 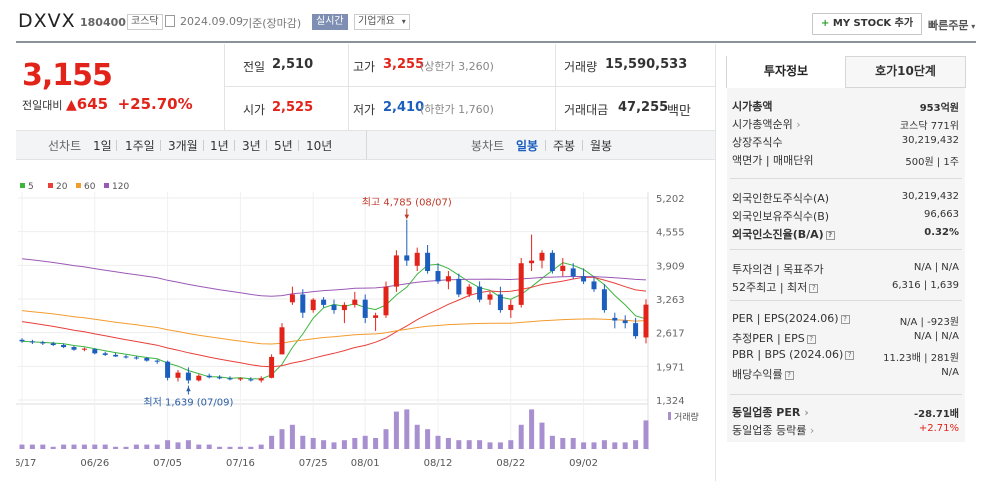 I want to click on calendar-icon, so click(x=170, y=21).